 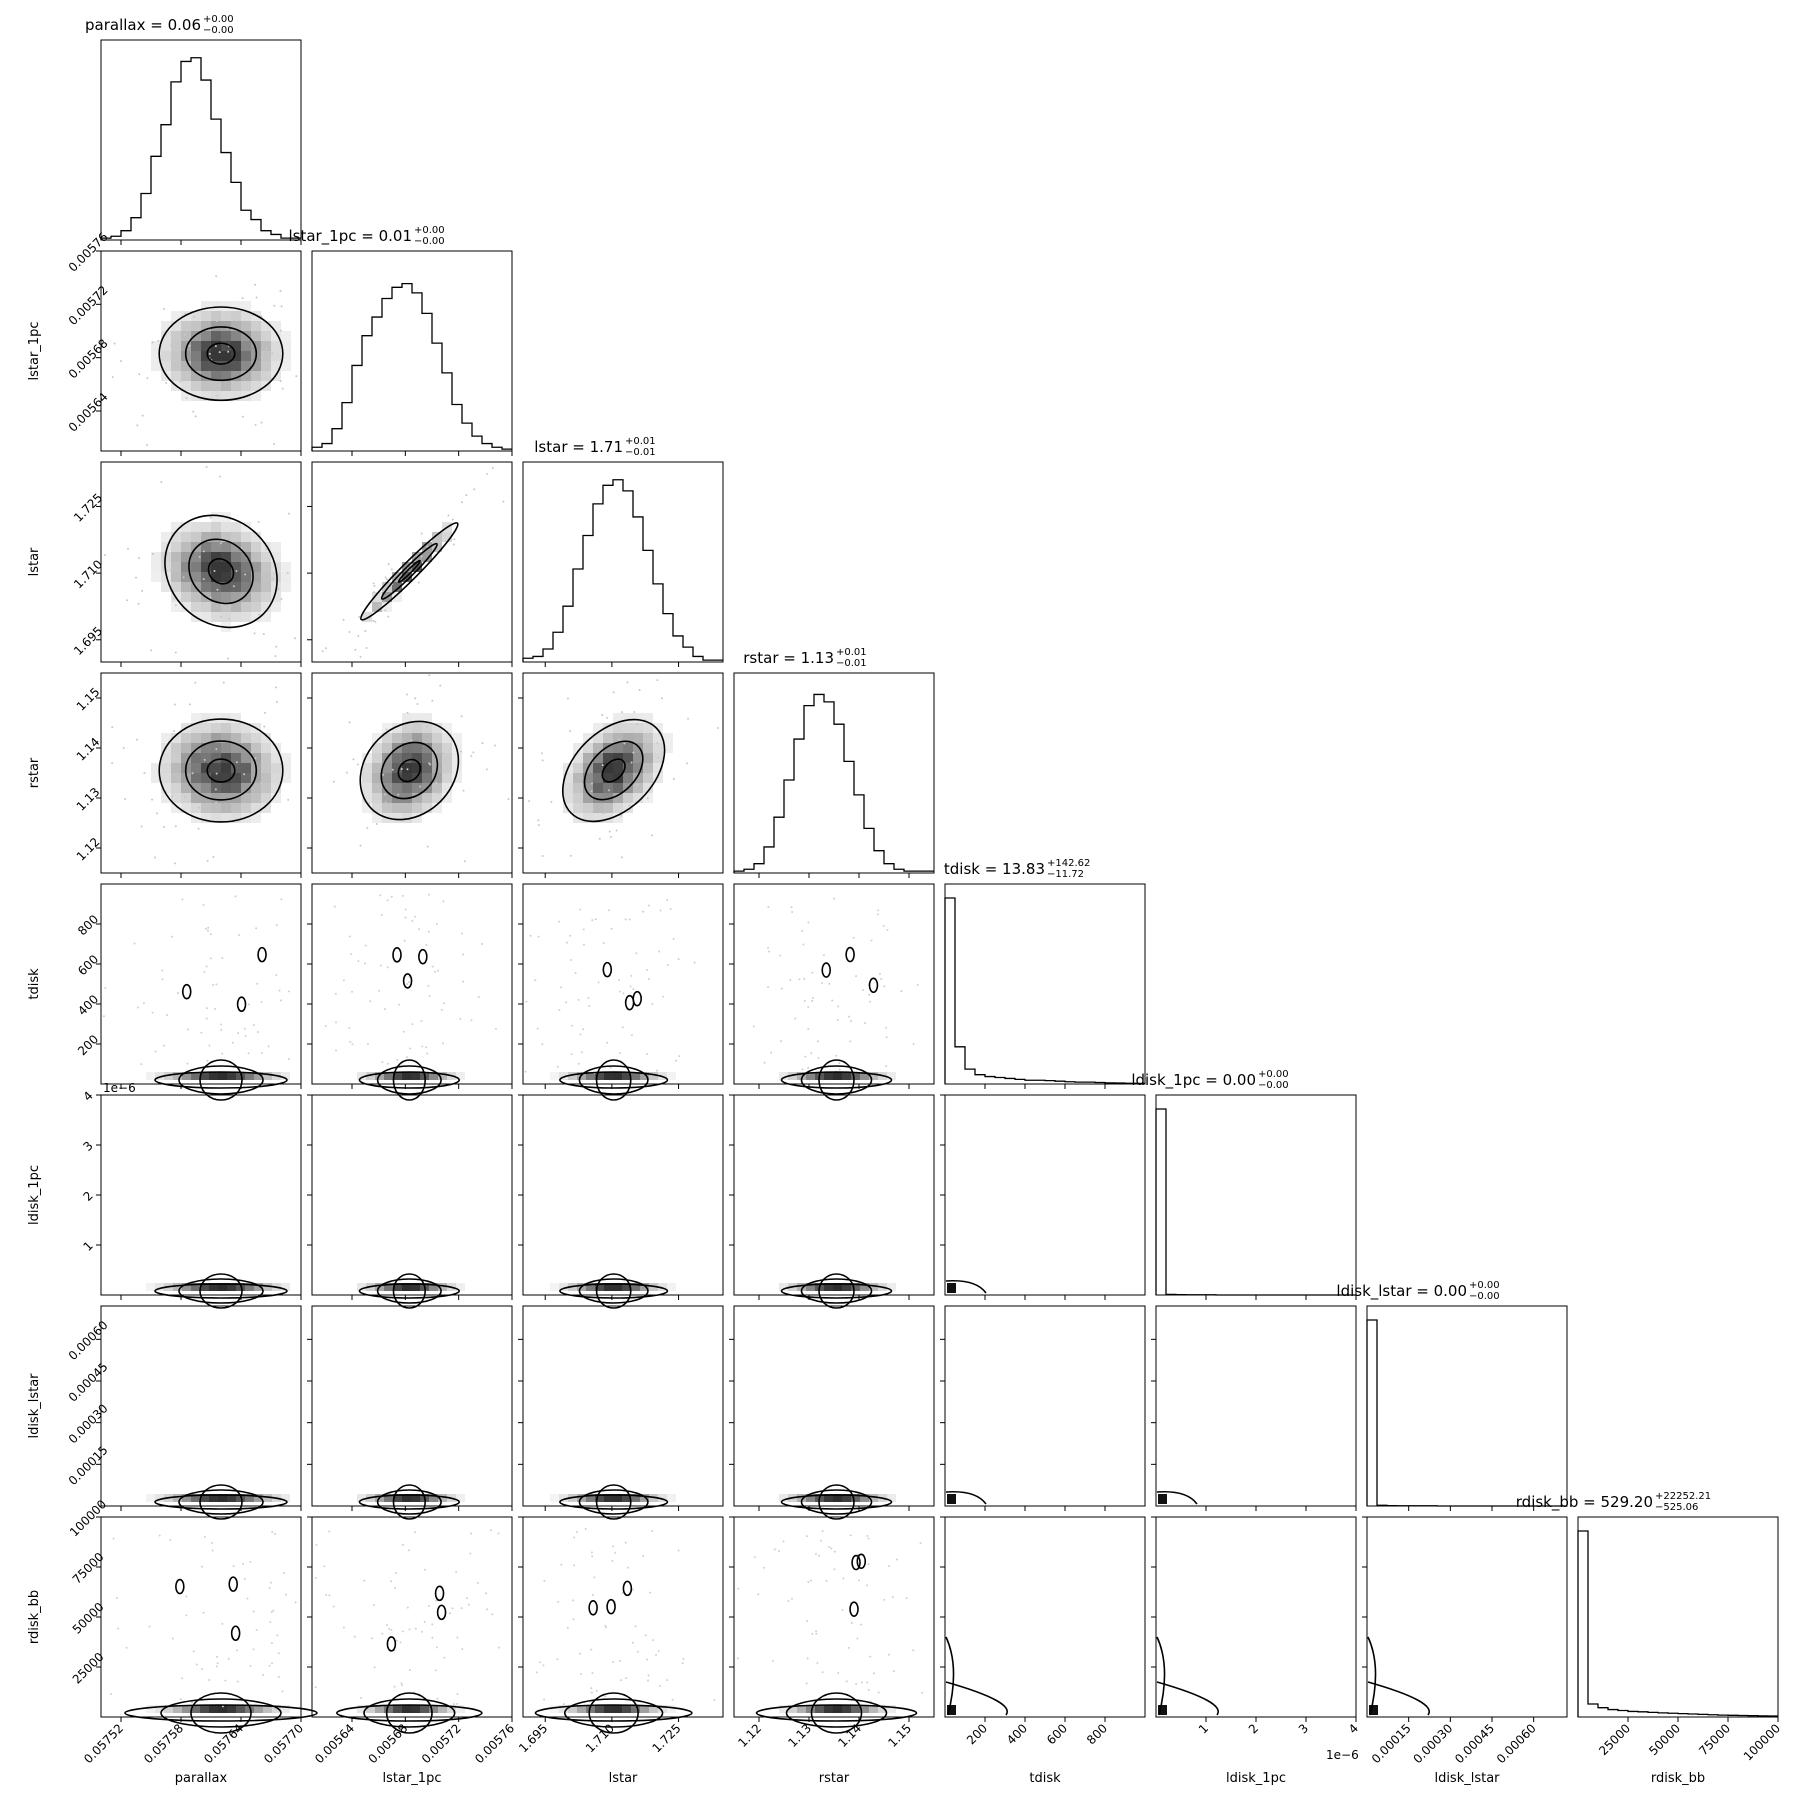 I want to click on y-tick-label-tdisk: 400, so click(x=88, y=1005).